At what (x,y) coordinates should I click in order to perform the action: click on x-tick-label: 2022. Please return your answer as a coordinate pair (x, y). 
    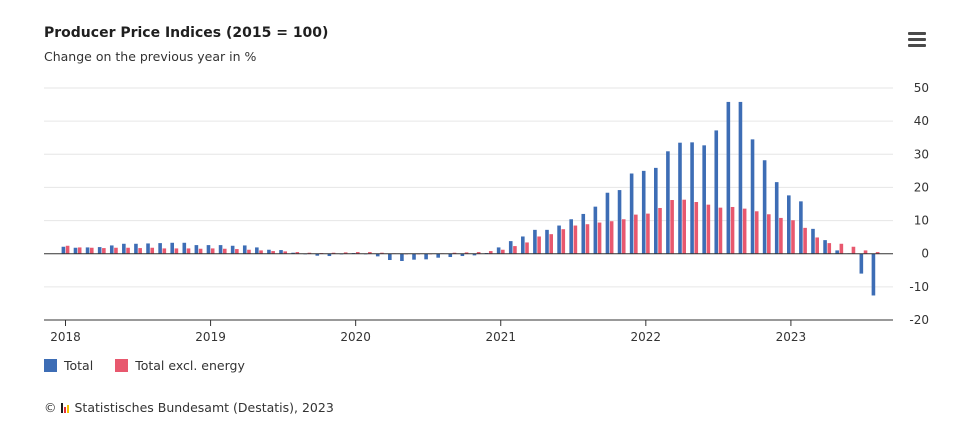
    Looking at the image, I should click on (646, 337).